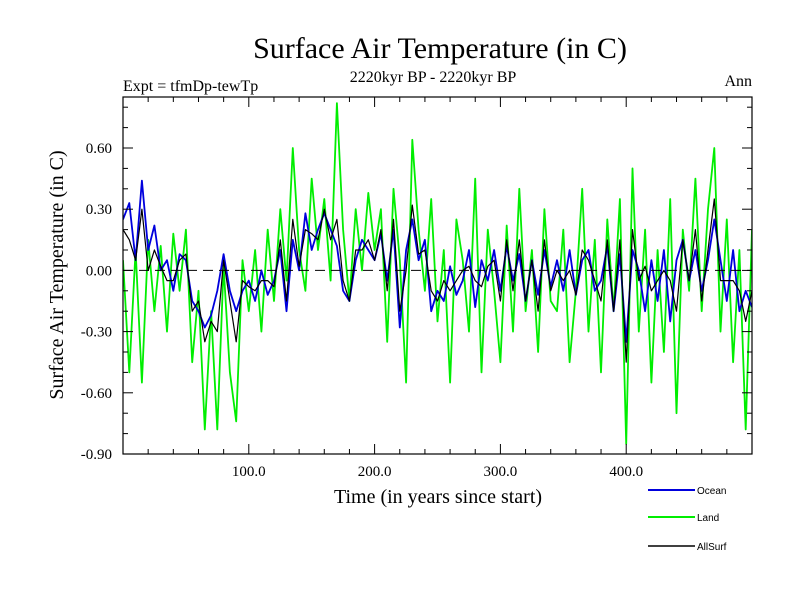  Describe the element at coordinates (438, 497) in the screenshot. I see `x-axis-label: Time (in years since start)` at that location.